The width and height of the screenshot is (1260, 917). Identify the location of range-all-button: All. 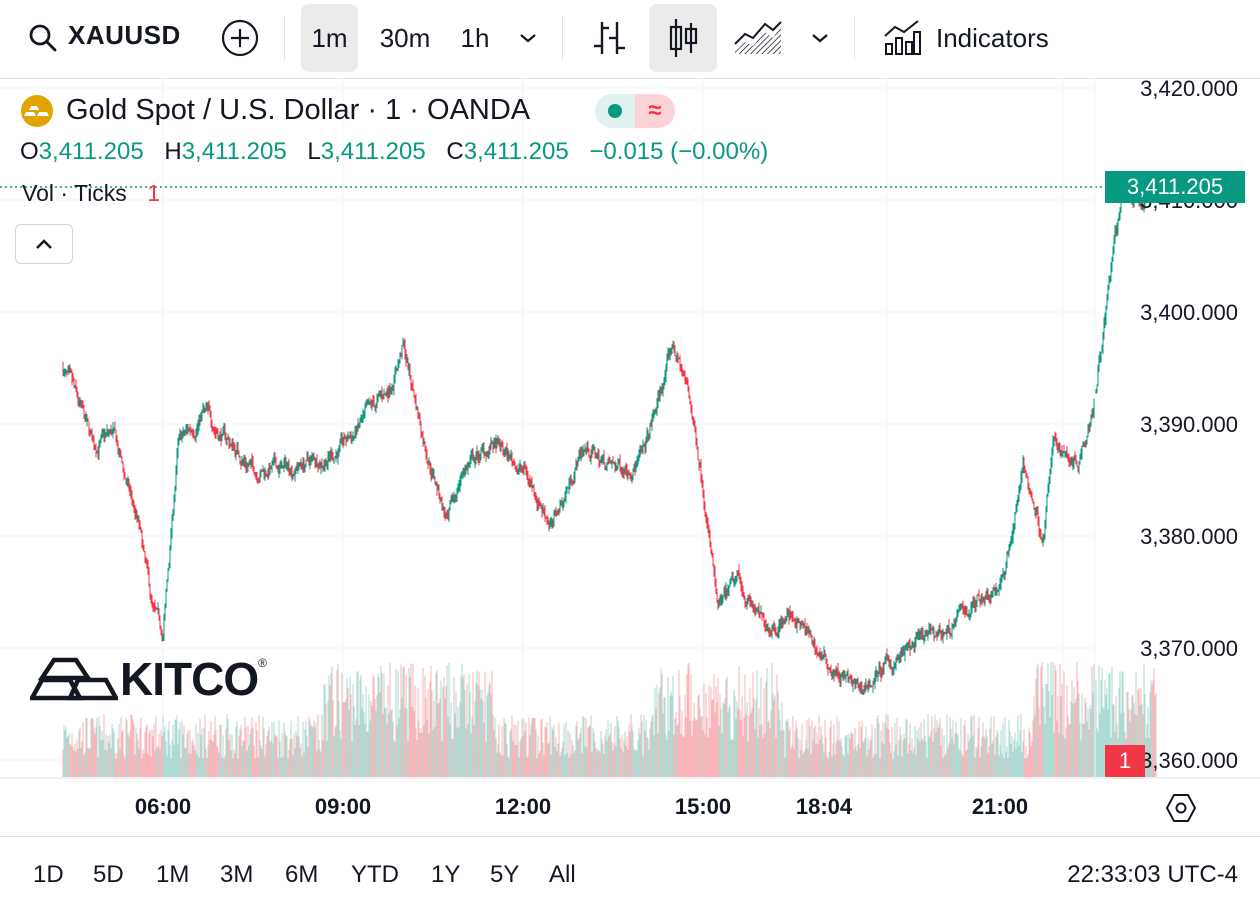
(562, 874).